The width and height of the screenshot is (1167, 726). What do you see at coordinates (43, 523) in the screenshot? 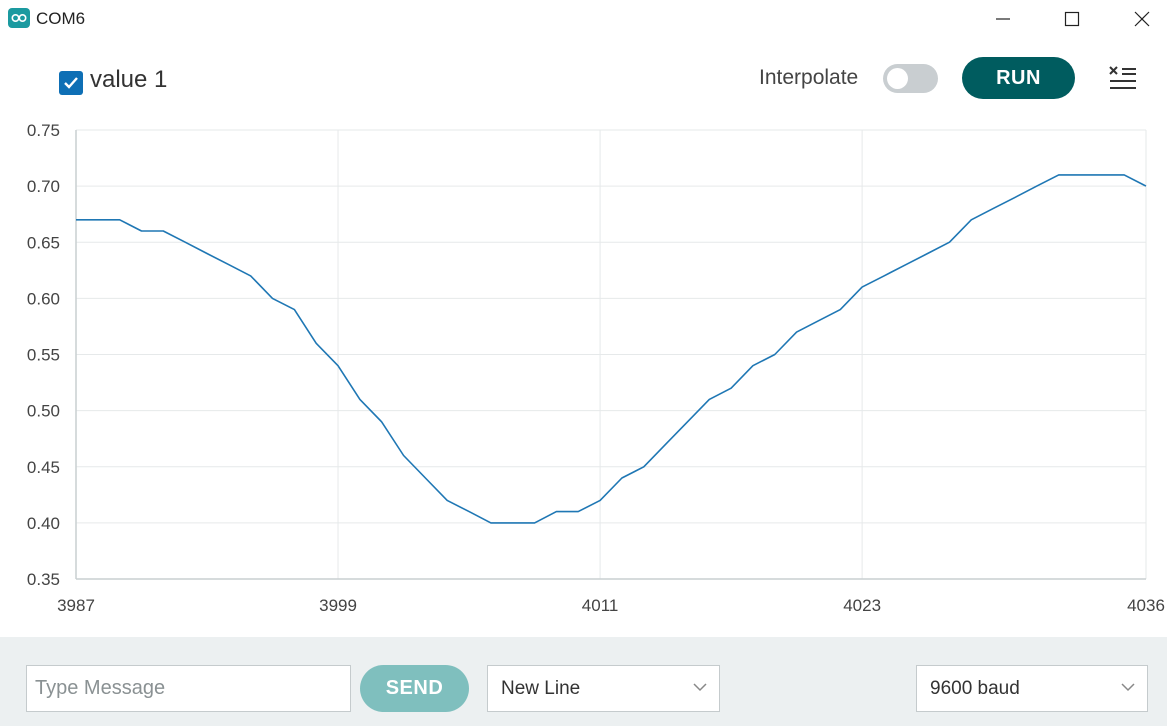
I see `y-tick-label: 0.40` at bounding box center [43, 523].